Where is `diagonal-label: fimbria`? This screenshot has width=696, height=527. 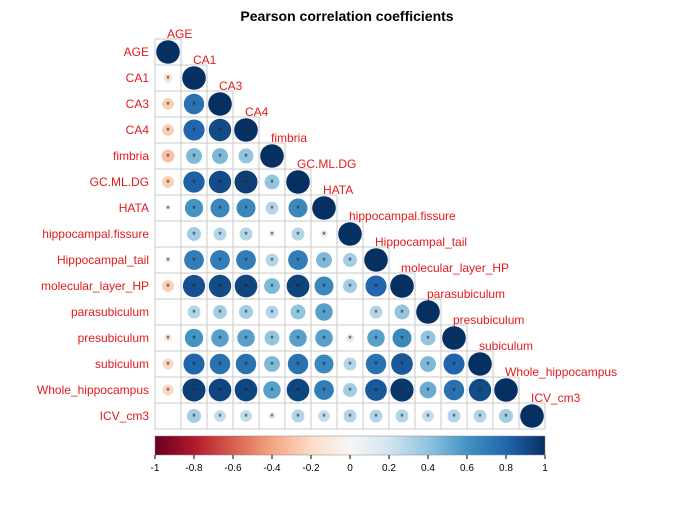
diagonal-label: fimbria is located at coordinates (289, 138).